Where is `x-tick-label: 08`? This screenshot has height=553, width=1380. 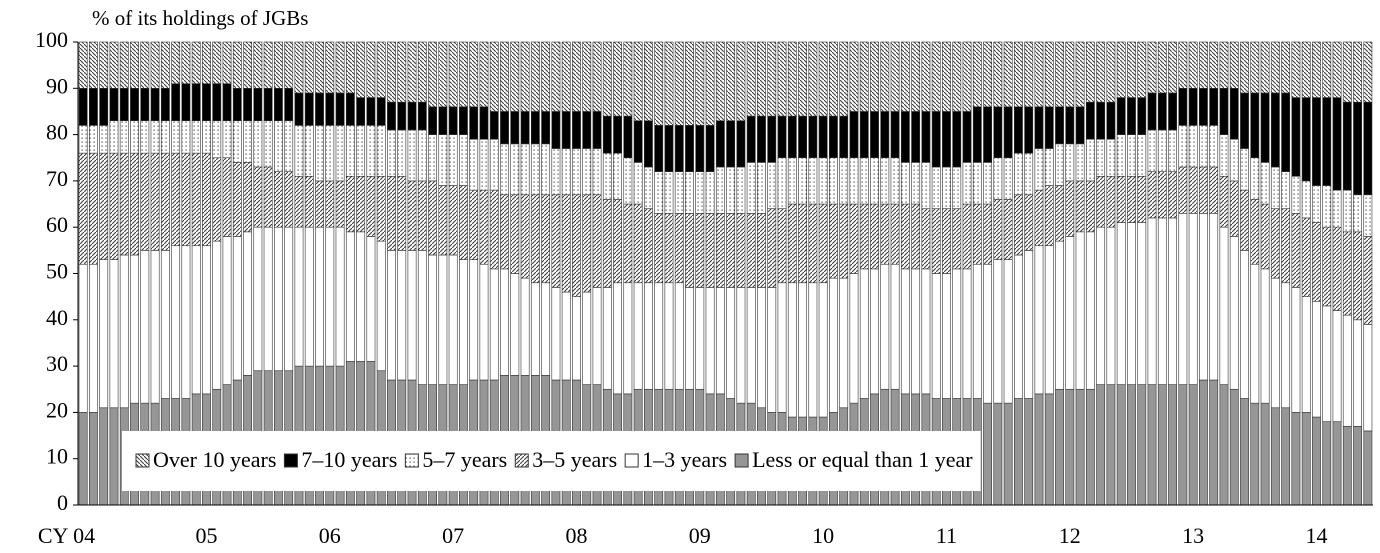 x-tick-label: 08 is located at coordinates (576, 535).